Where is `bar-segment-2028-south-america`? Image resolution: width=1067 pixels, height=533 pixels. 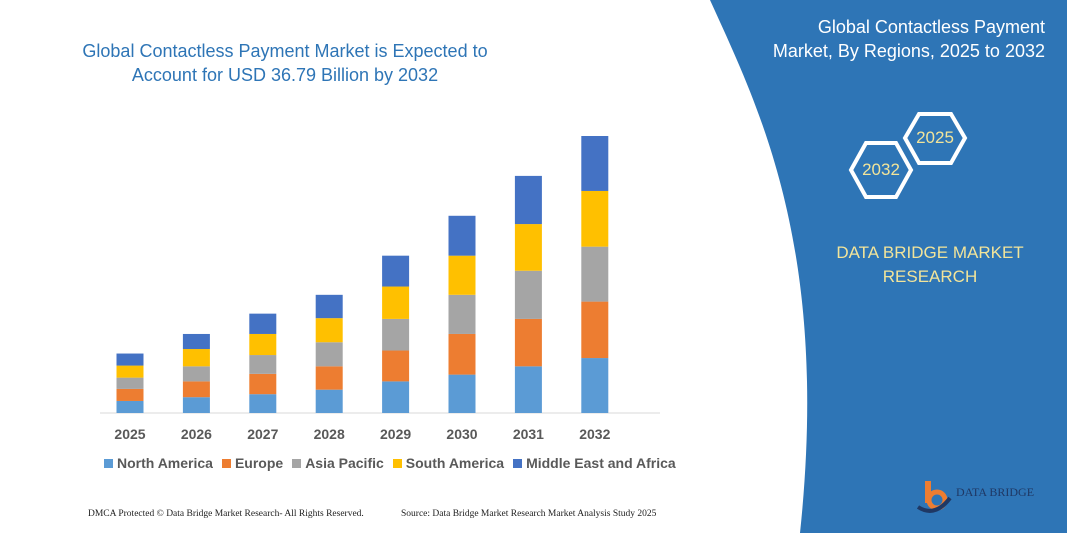
bar-segment-2028-south-america is located at coordinates (329, 330).